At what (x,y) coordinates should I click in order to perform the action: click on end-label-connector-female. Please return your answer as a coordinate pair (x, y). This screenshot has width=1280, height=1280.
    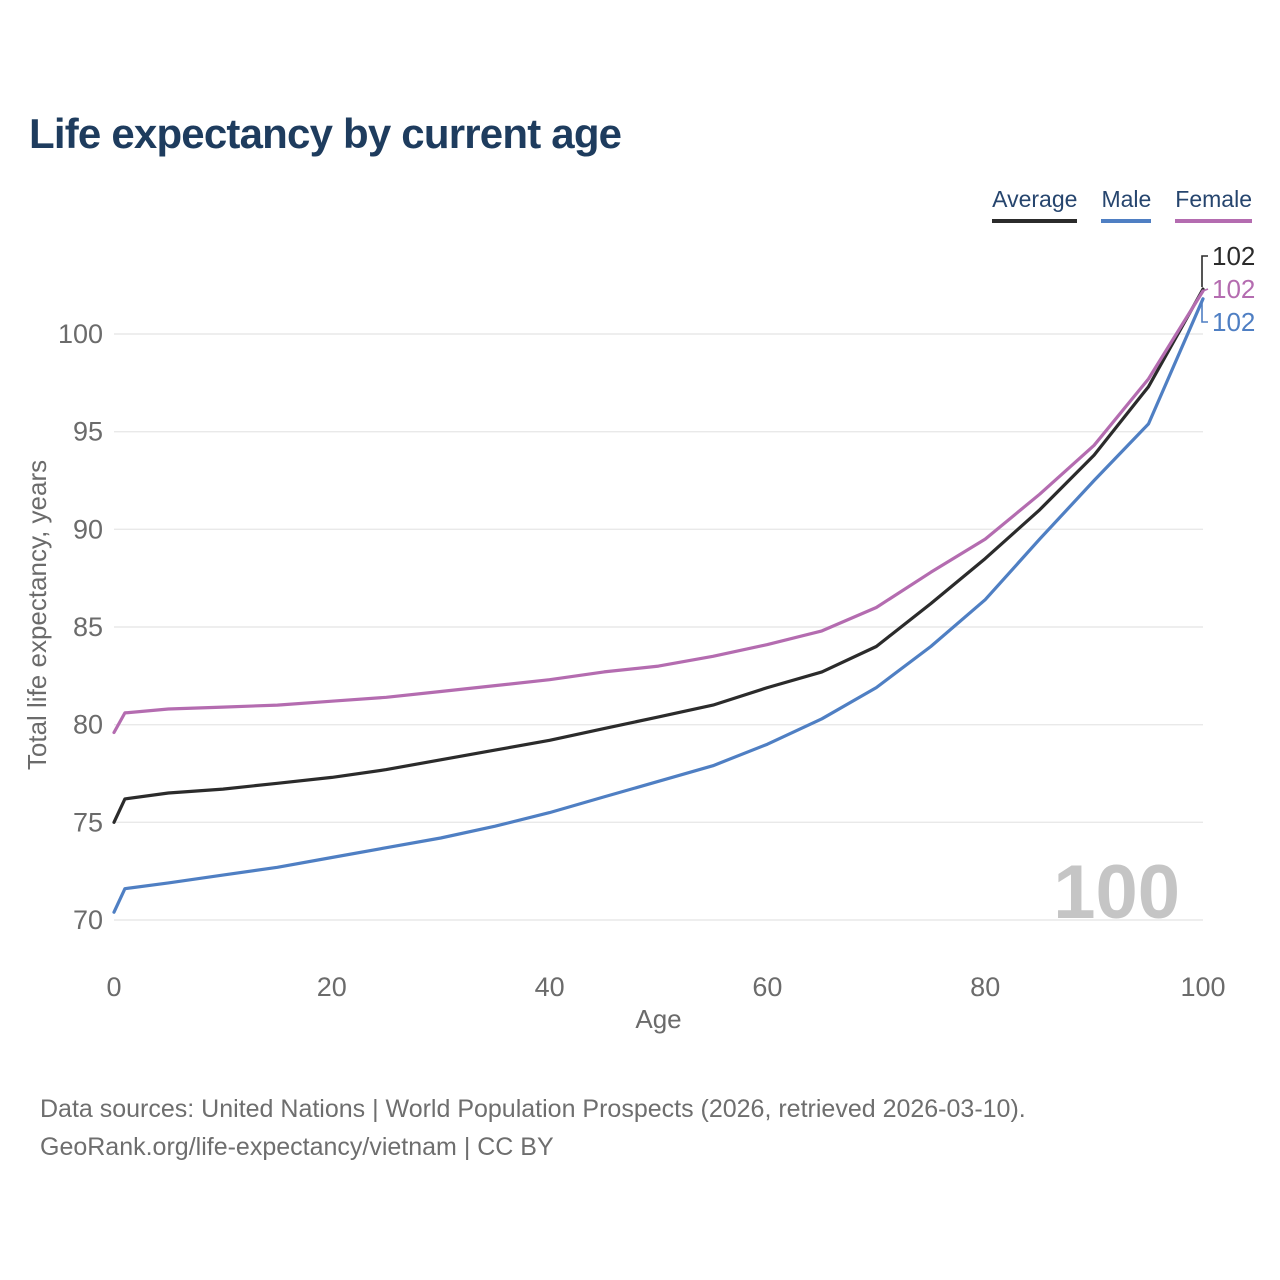
    Looking at the image, I should click on (1205, 290).